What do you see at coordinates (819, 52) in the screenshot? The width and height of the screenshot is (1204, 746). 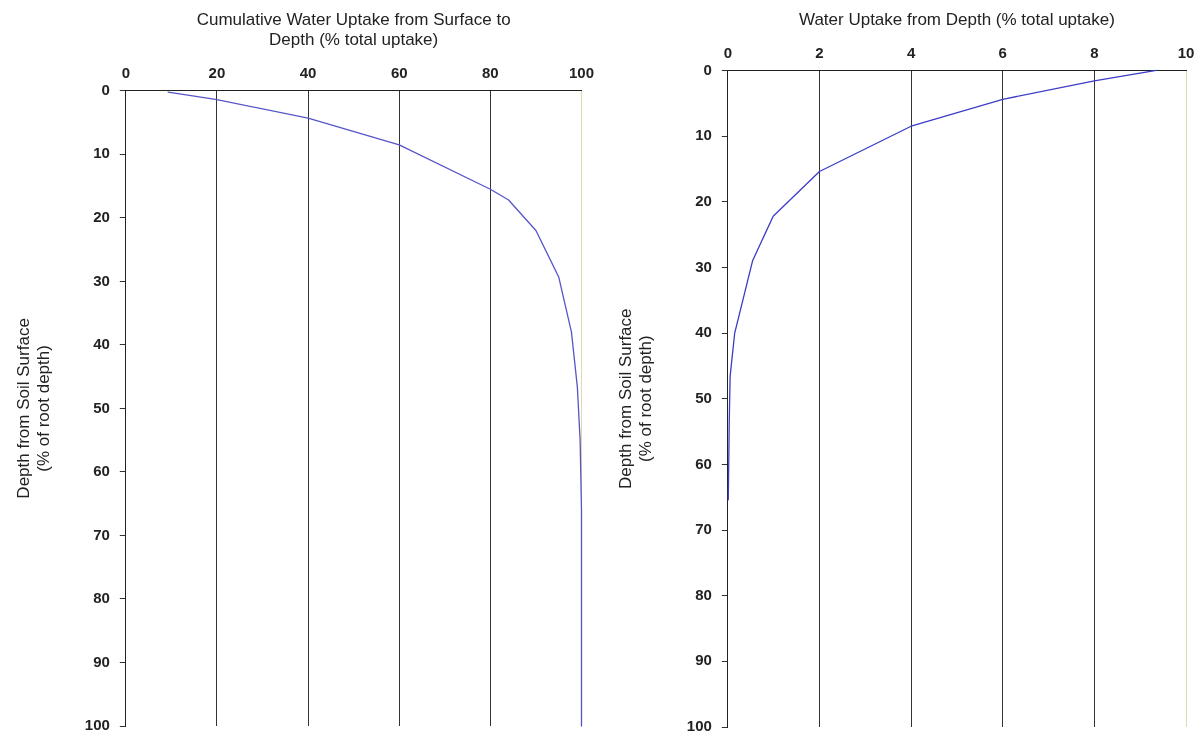 I see `x-tick-label: 2` at bounding box center [819, 52].